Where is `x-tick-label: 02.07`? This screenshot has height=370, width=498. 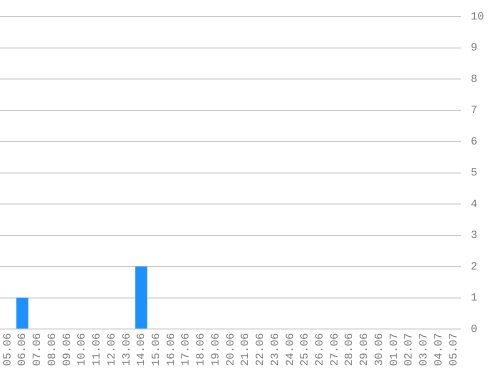 x-tick-label: 02.07 is located at coordinates (410, 349).